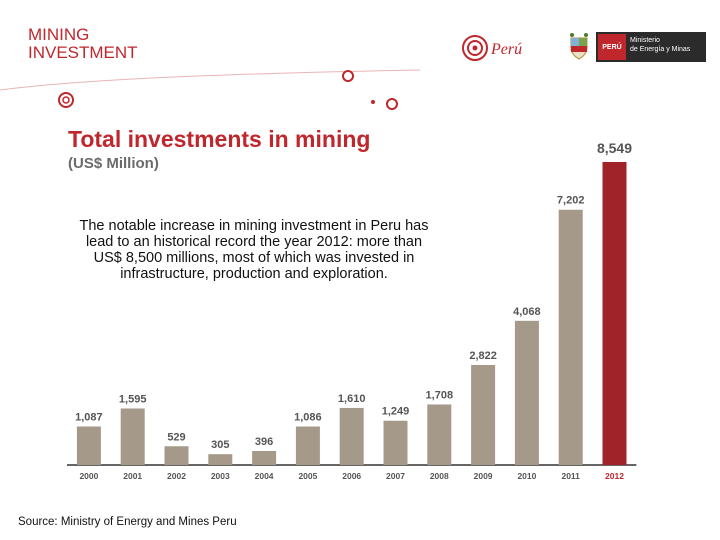 Image resolution: width=720 pixels, height=540 pixels. Describe the element at coordinates (352, 399) in the screenshot. I see `bar-value-label-2006: 1,610` at that location.